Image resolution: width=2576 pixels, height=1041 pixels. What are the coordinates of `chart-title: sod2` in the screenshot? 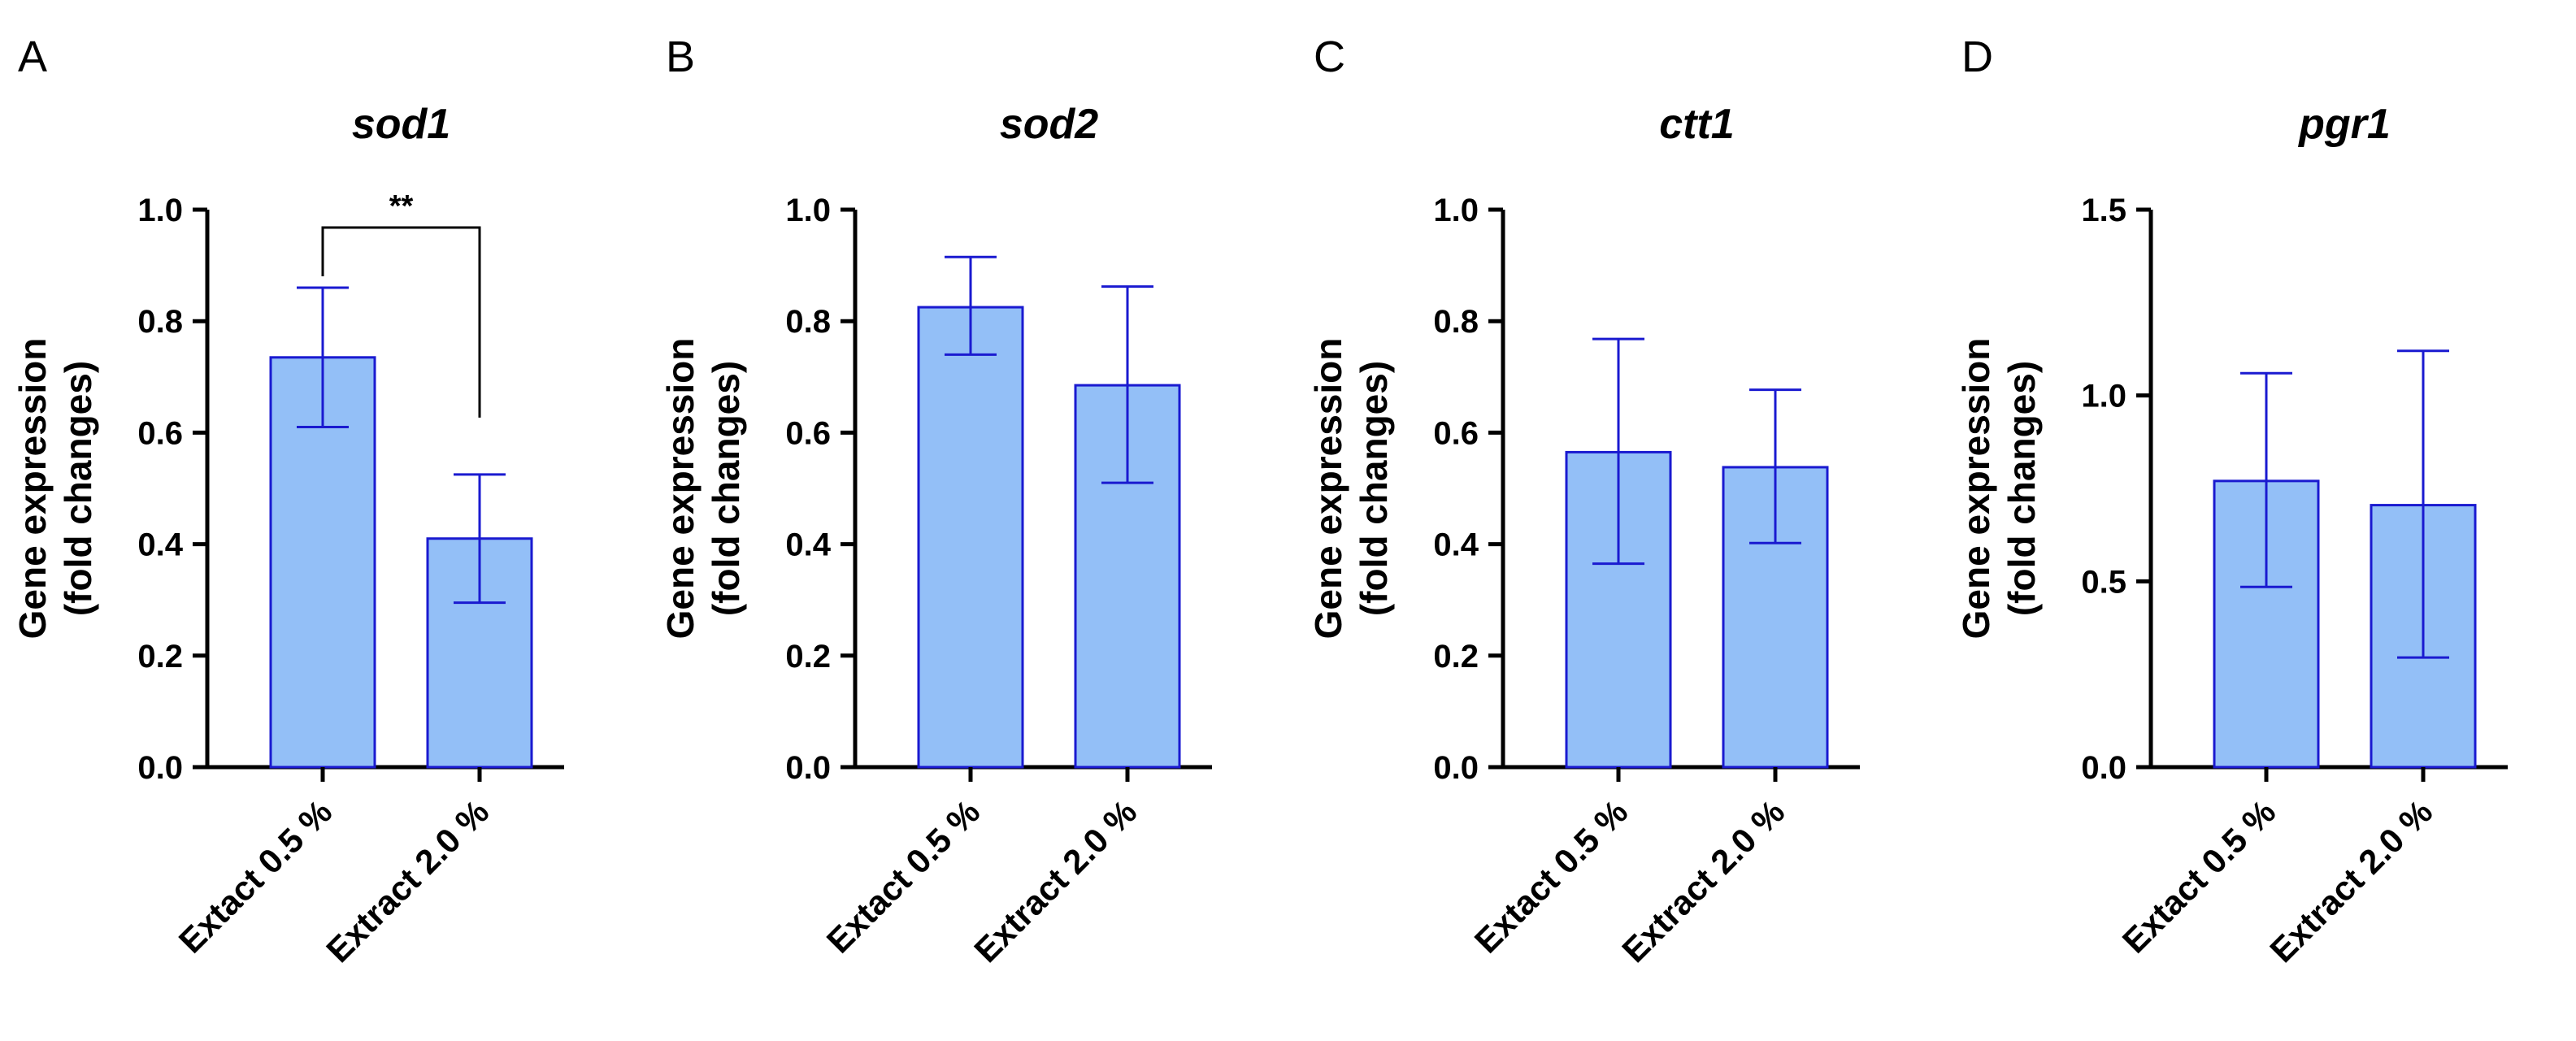 It's located at (1049, 124).